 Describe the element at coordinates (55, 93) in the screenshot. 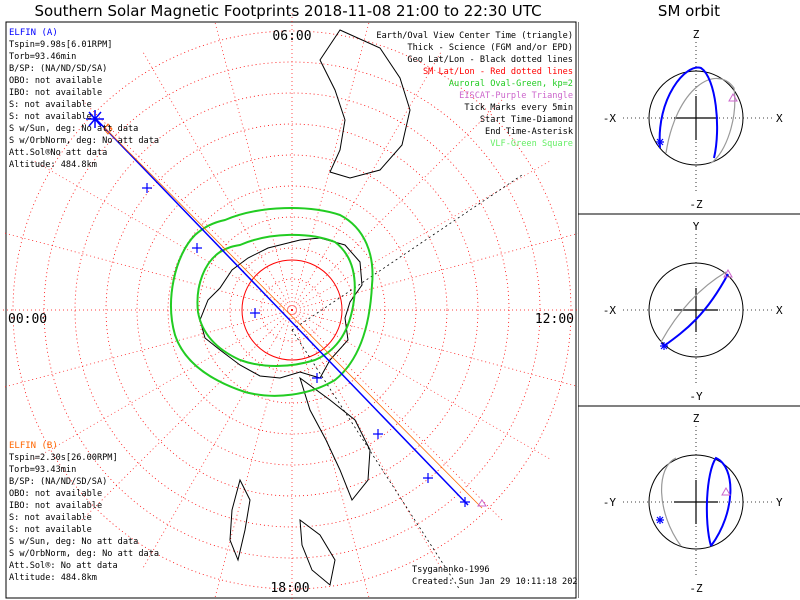

I see `elfin-a-line: IBO: not available` at that location.